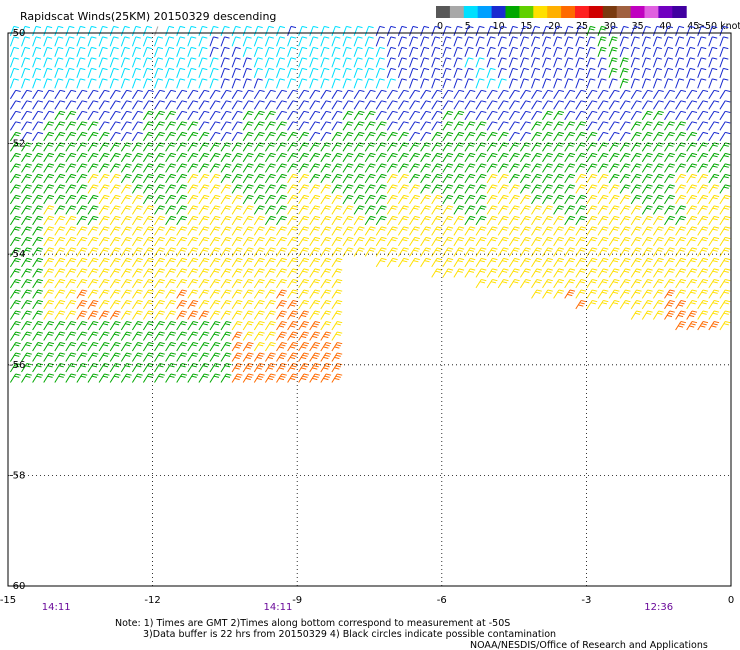  Describe the element at coordinates (8, 600) in the screenshot. I see `x-tick-label: -15` at that location.